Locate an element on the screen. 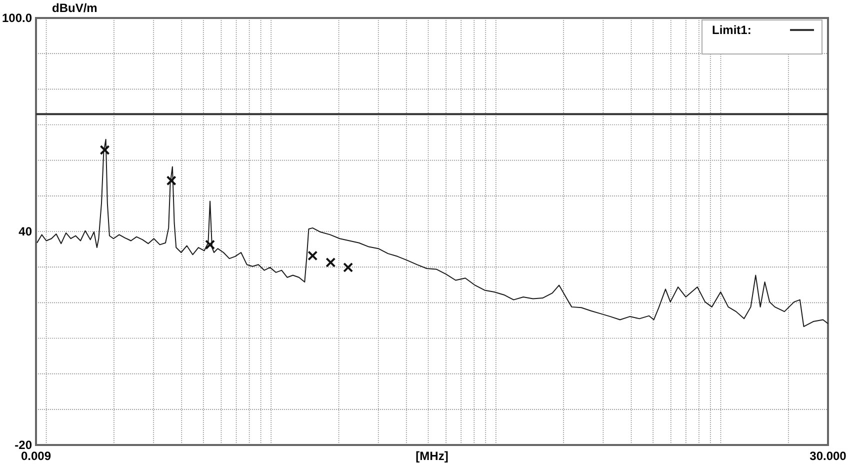 The image size is (861, 465). y-tick-label: 40 is located at coordinates (25, 231).